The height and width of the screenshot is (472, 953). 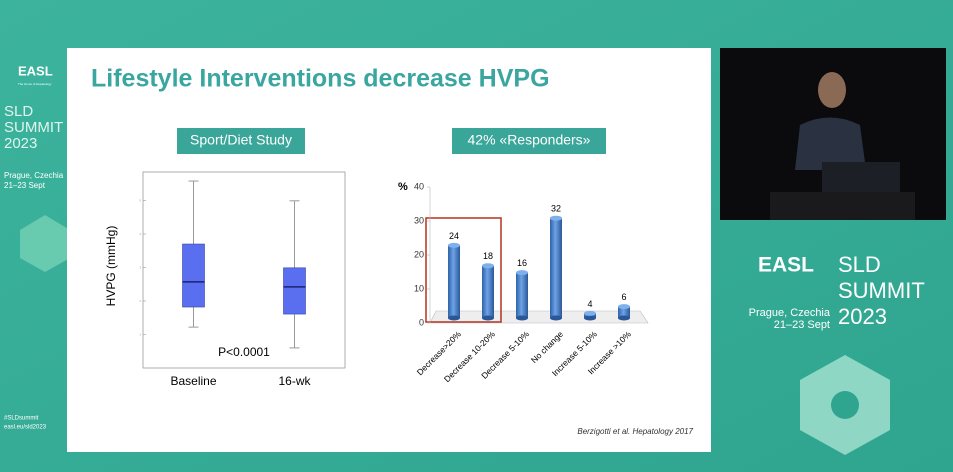 What do you see at coordinates (193, 381) in the screenshot?
I see `x-tick-label: Baseline` at bounding box center [193, 381].